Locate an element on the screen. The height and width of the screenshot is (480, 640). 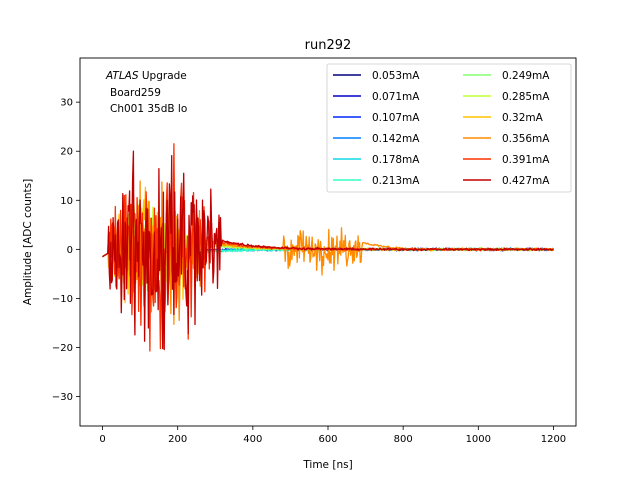
legend-label: 0.391mA is located at coordinates (526, 160).